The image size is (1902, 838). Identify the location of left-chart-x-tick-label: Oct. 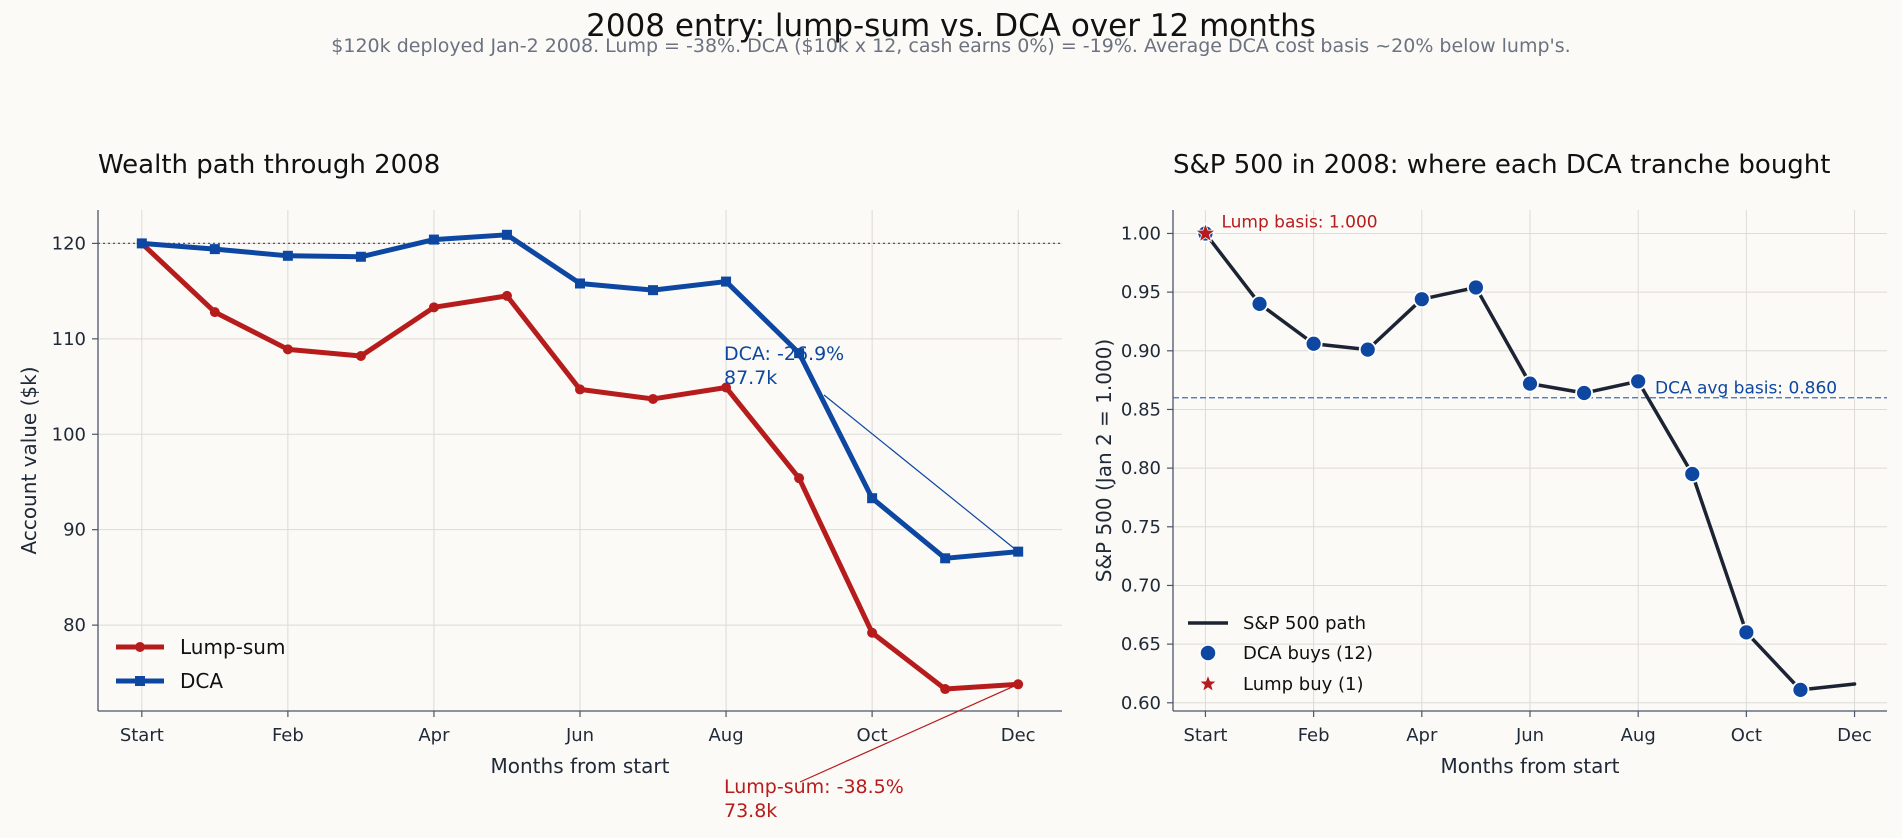
(872, 735).